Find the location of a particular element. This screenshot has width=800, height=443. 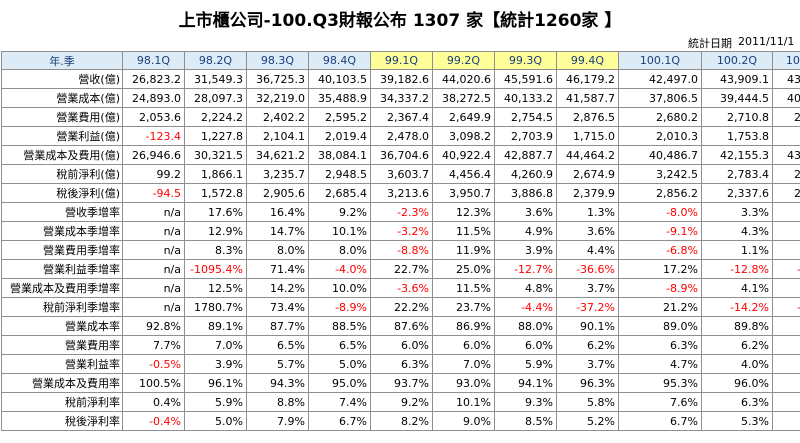

row-label: 營業費用率 is located at coordinates (62, 345).